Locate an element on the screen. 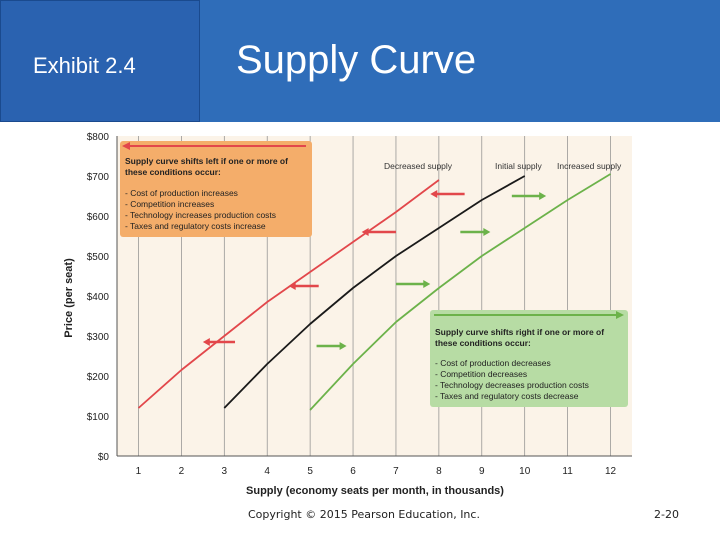  left-callout-item-1: - Cost of production increases is located at coordinates (181, 193).